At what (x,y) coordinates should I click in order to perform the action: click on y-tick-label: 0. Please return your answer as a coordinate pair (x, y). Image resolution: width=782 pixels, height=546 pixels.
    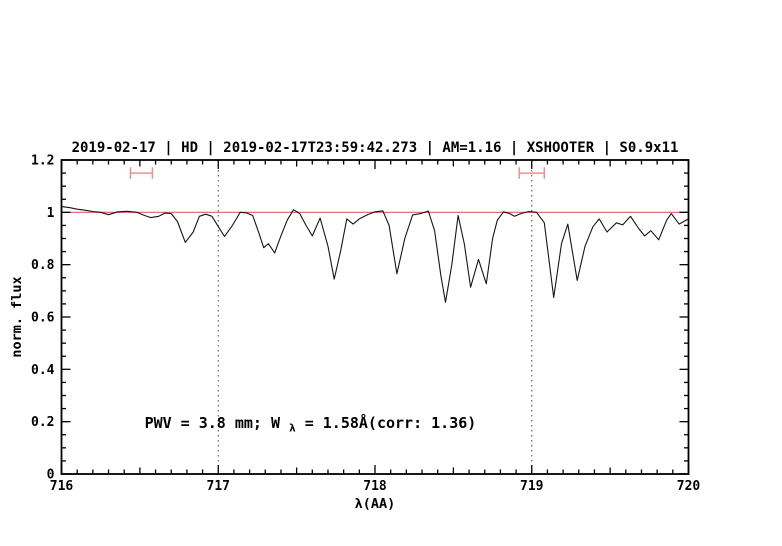
    Looking at the image, I should click on (51, 475).